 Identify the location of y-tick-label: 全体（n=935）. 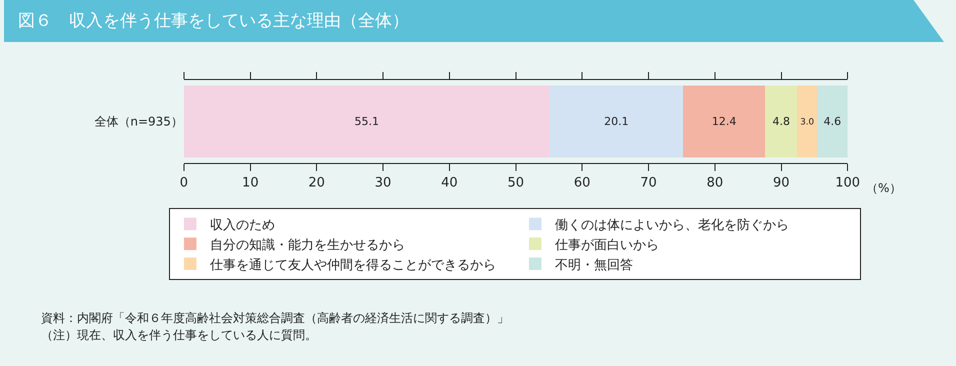
(138, 121).